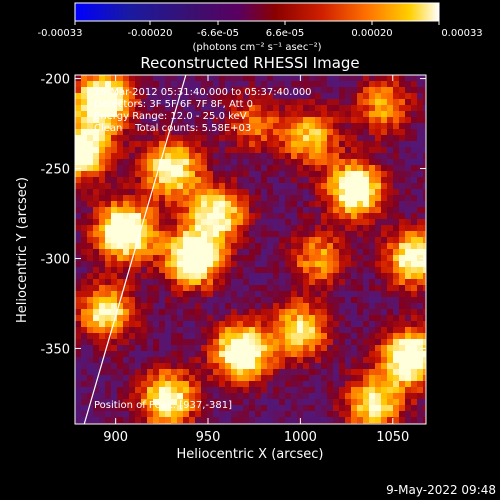 The height and width of the screenshot is (500, 500). Describe the element at coordinates (285, 33) in the screenshot. I see `colorbar-tick-label: 6.6e-05` at that location.